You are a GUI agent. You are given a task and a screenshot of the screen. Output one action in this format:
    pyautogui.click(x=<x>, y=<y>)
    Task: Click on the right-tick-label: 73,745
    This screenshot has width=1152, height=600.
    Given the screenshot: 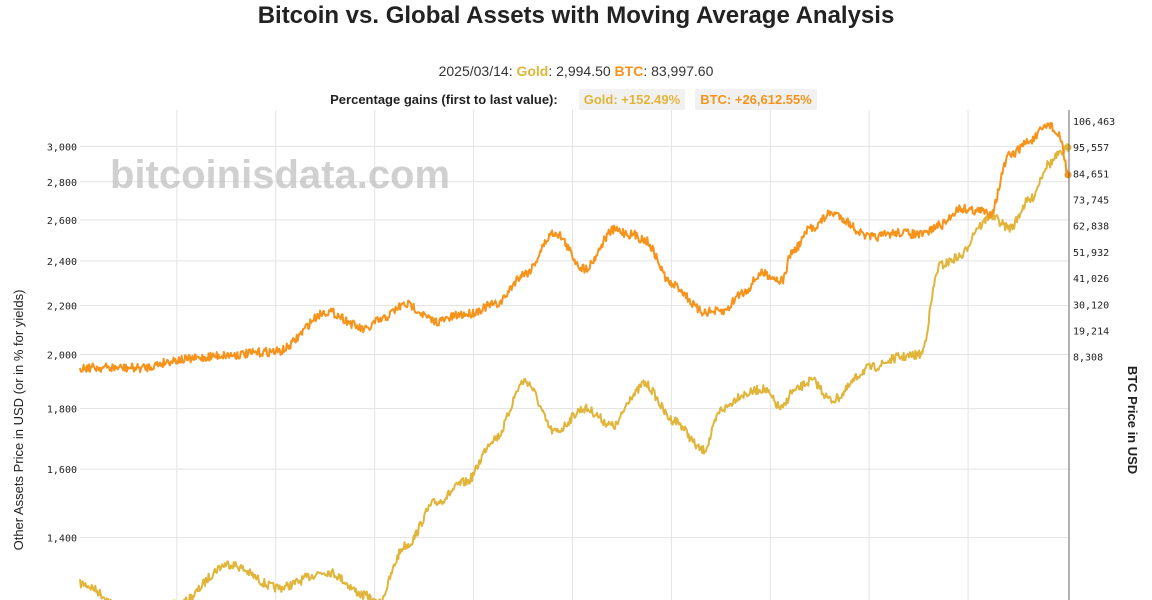 What is the action you would take?
    pyautogui.click(x=1091, y=200)
    